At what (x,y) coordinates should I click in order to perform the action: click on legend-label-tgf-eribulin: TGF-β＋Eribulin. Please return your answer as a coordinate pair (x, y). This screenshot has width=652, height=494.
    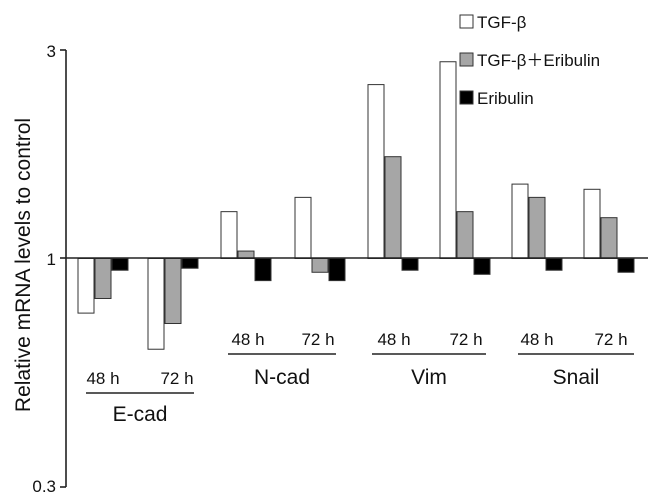
    Looking at the image, I should click on (538, 60).